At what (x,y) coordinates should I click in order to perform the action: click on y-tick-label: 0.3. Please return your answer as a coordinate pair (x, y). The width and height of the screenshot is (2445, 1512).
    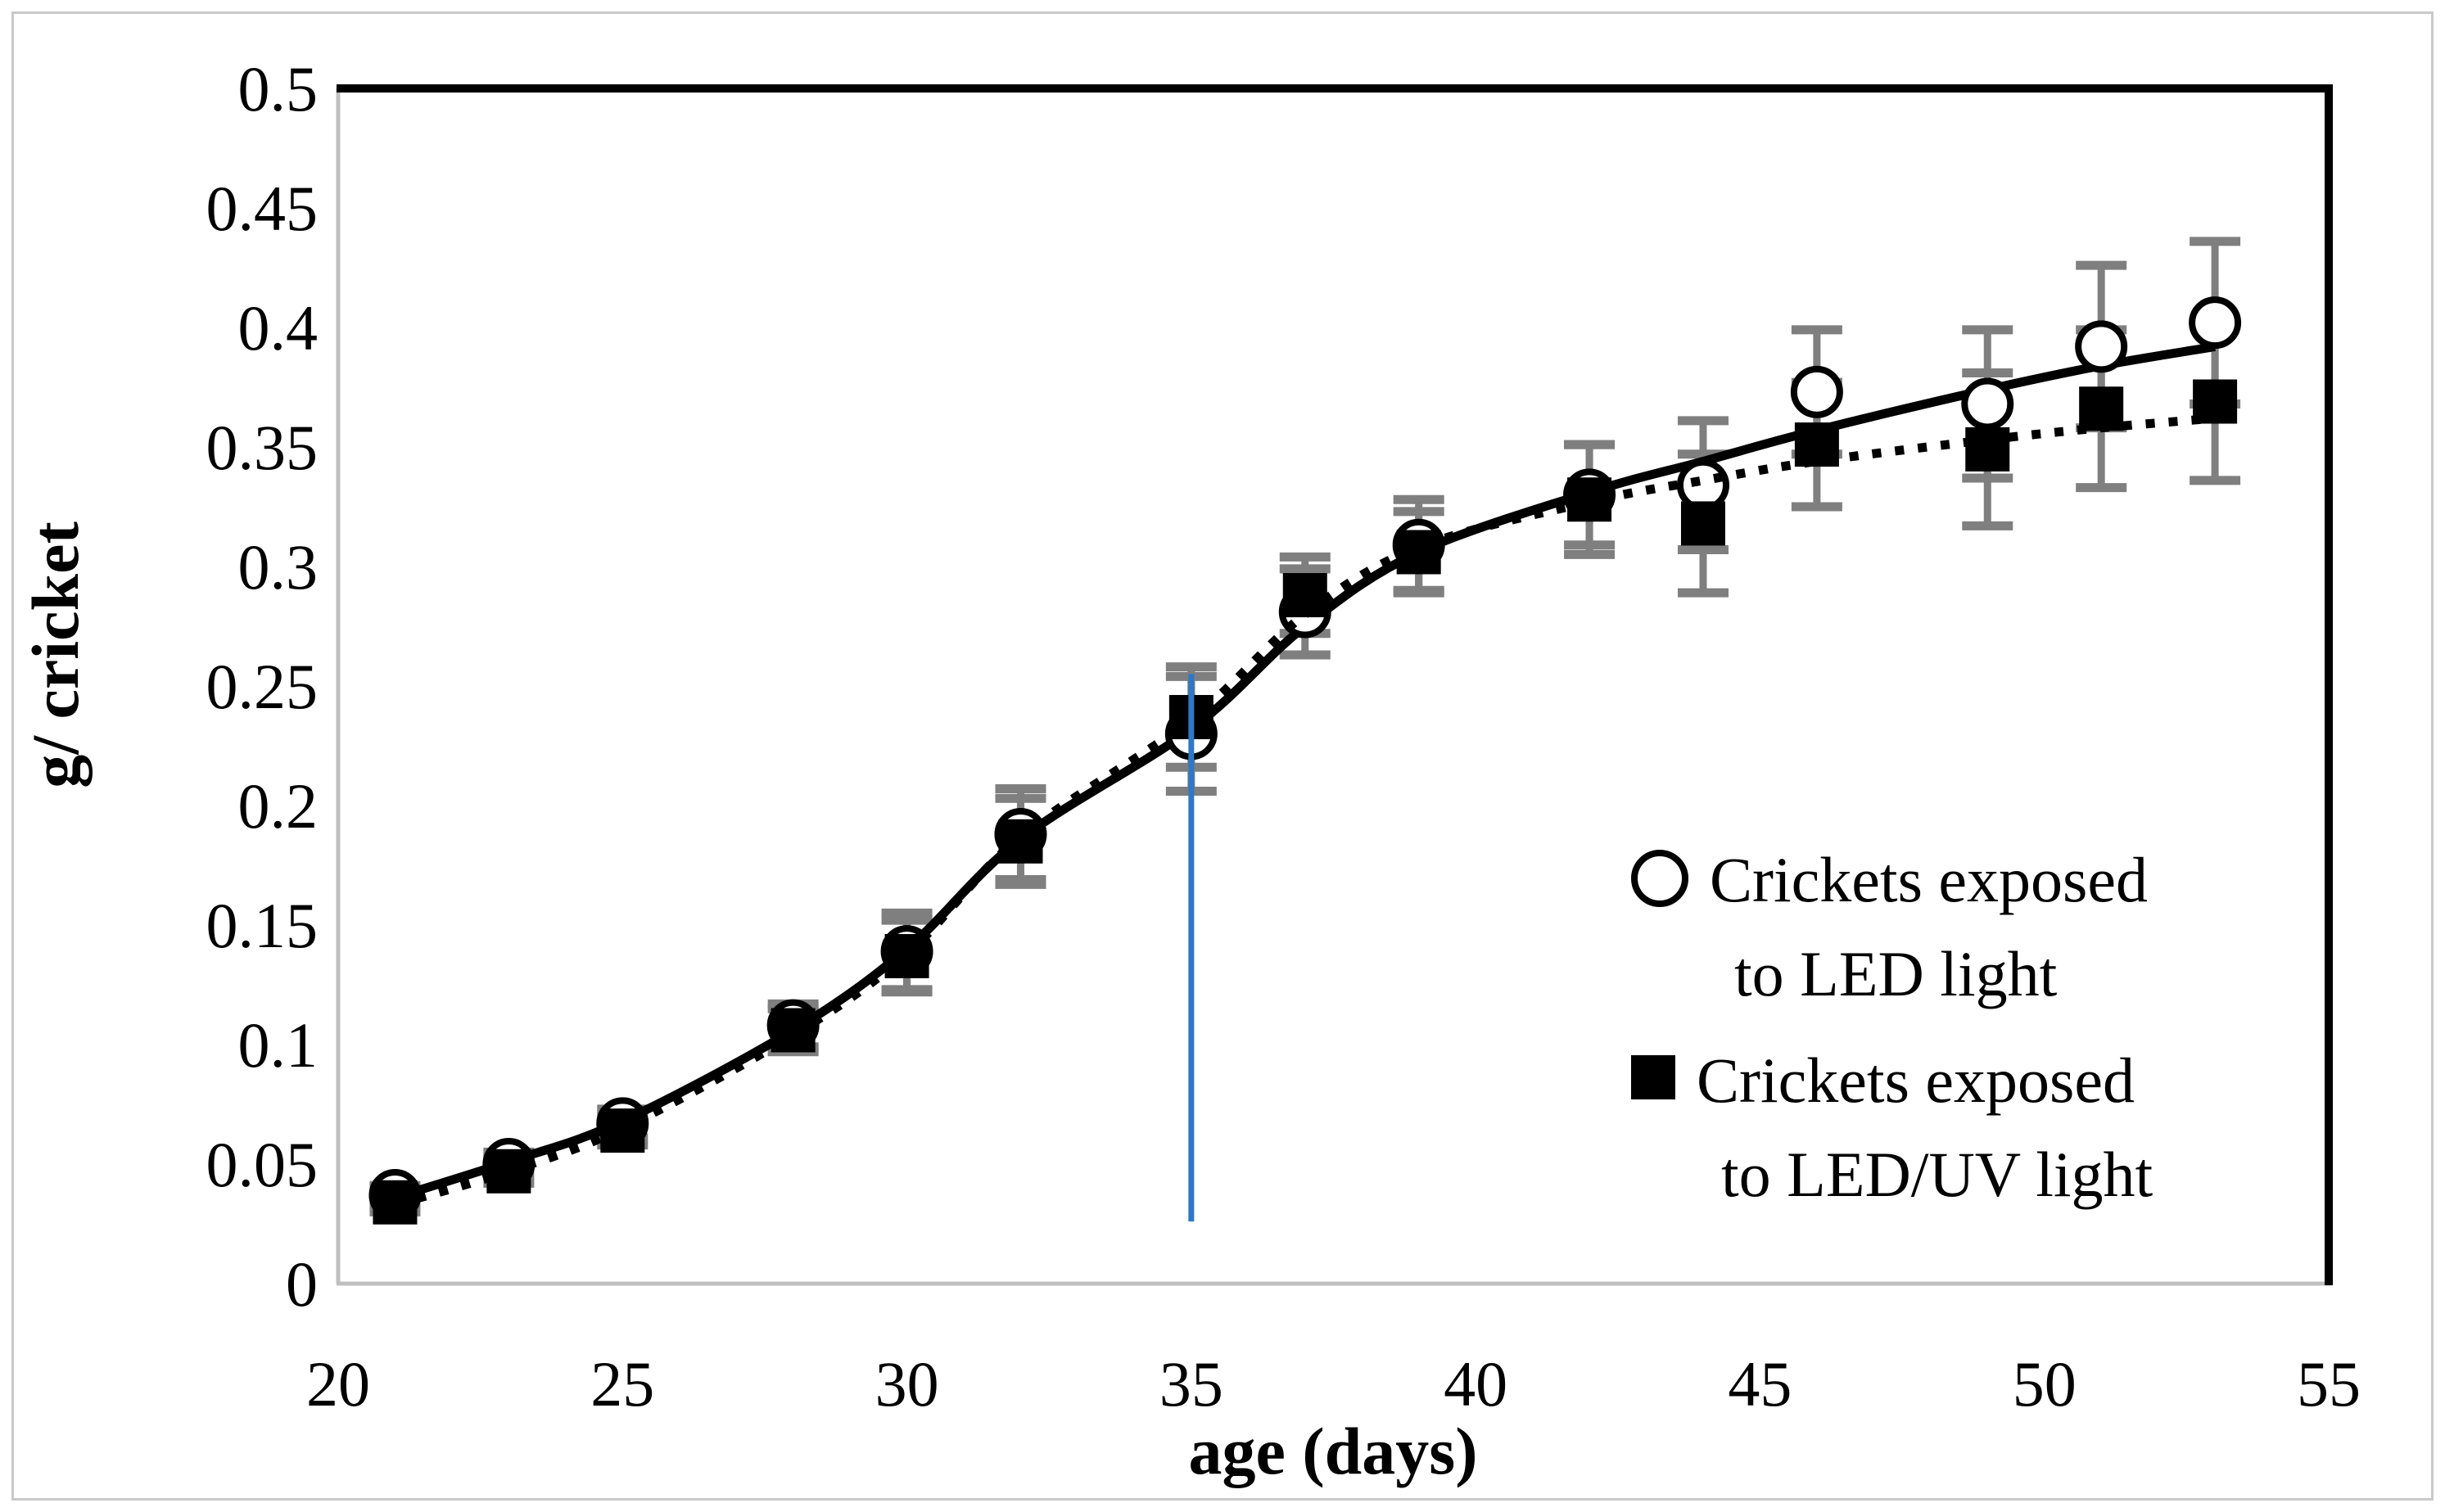
    Looking at the image, I should click on (278, 567).